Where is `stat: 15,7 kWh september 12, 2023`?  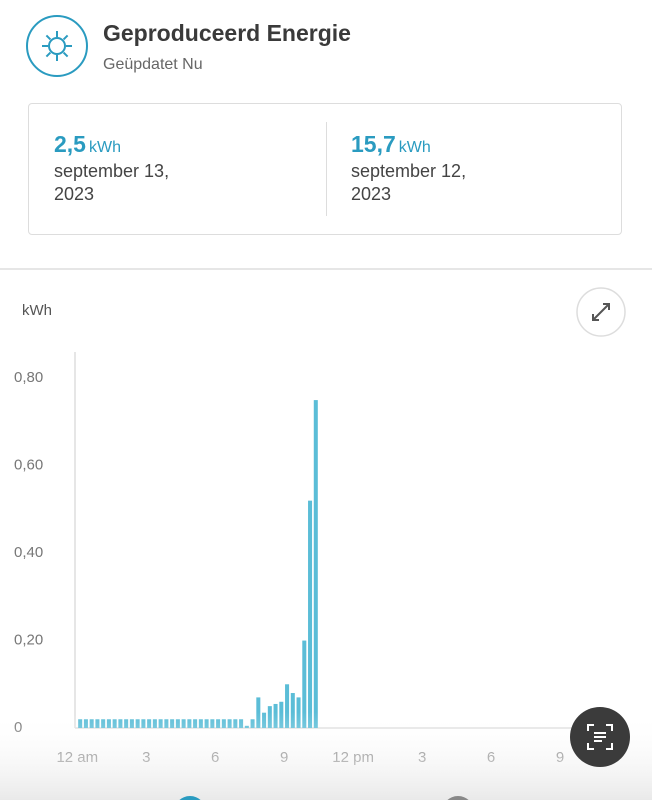
stat: 15,7 kWh september 12, 2023 is located at coordinates (451, 168).